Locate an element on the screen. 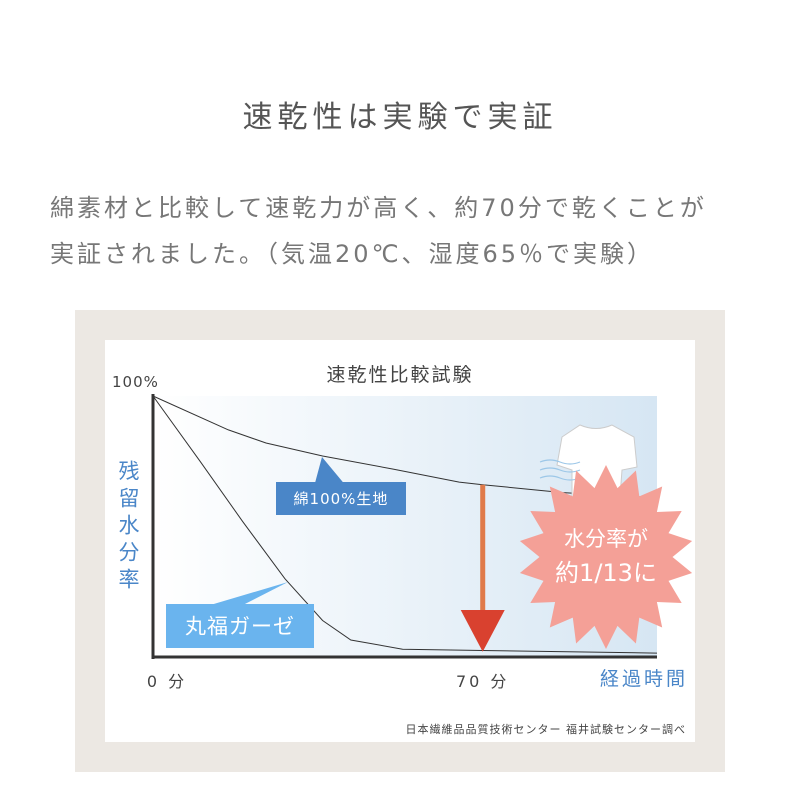 Image resolution: width=800 pixels, height=800 pixels. arrow-shaft is located at coordinates (483, 552).